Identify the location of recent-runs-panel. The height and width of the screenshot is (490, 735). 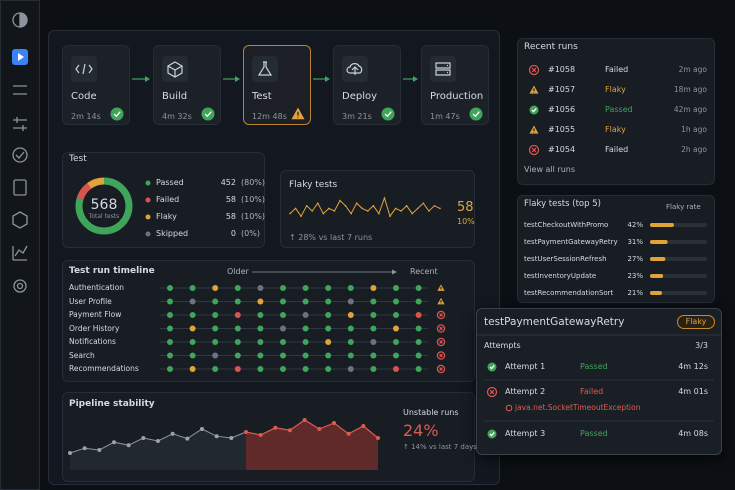
(616, 111).